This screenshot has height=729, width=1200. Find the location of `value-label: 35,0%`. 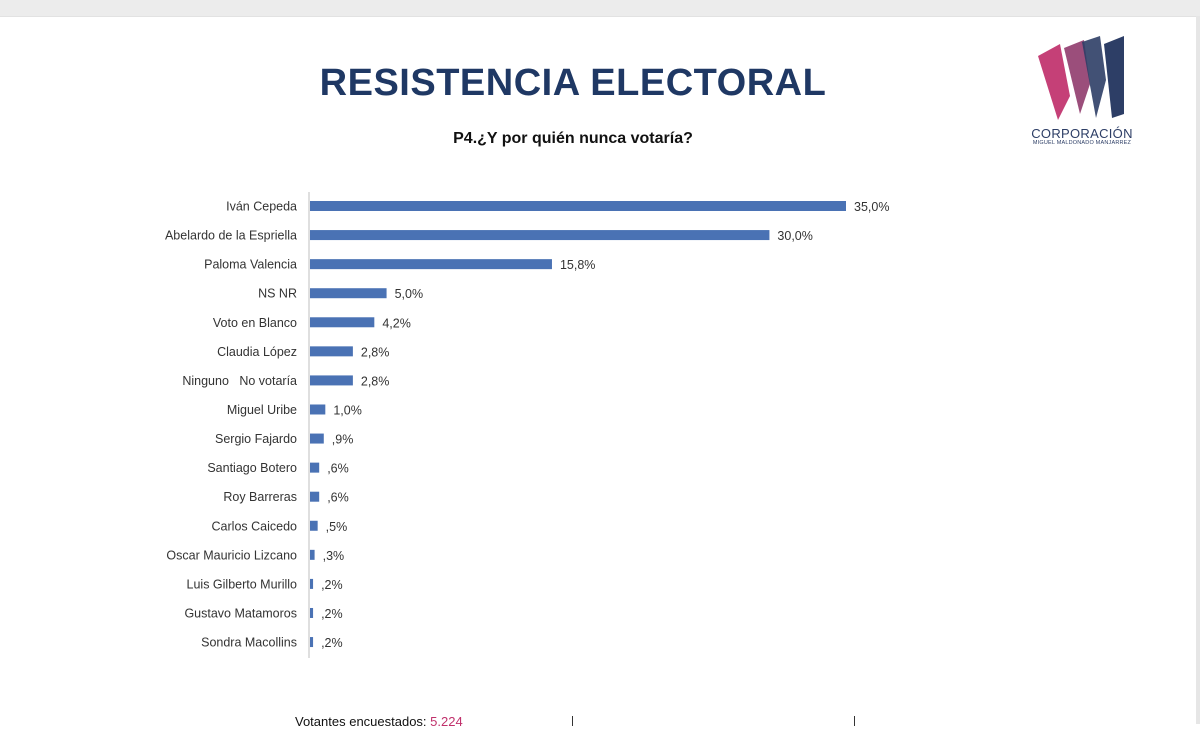

value-label: 35,0% is located at coordinates (871, 207).